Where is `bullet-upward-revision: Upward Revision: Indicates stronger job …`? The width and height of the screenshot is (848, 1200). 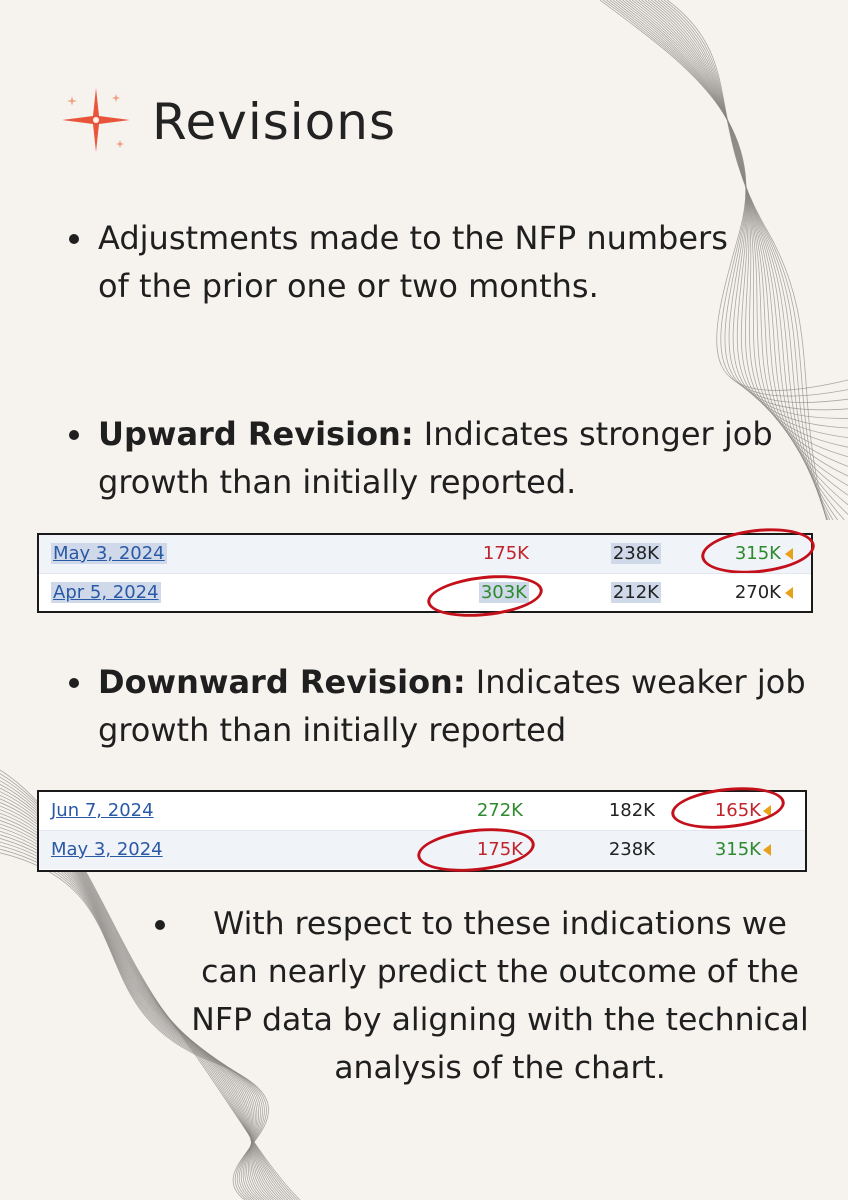 bullet-upward-revision: Upward Revision: Indicates stronger job … is located at coordinates (443, 458).